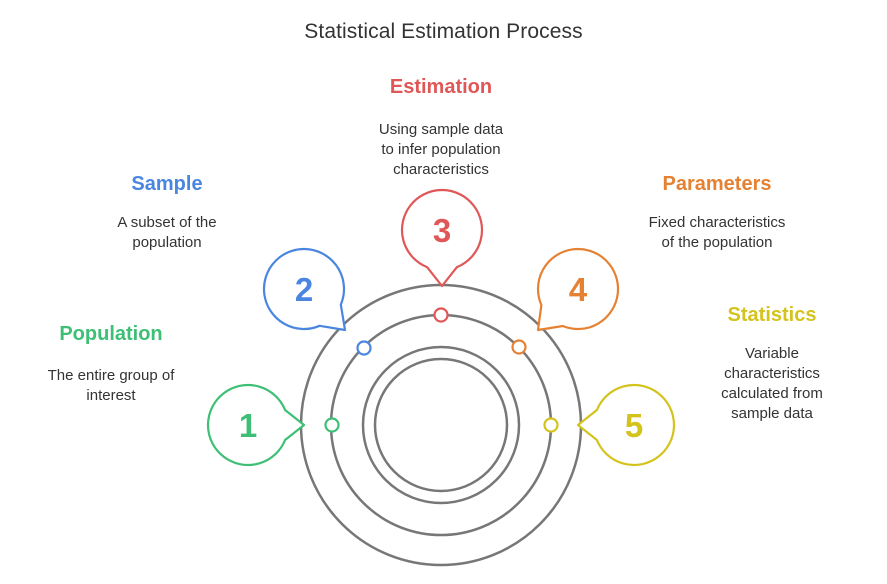  I want to click on bubble-2-number: 2, so click(304, 289).